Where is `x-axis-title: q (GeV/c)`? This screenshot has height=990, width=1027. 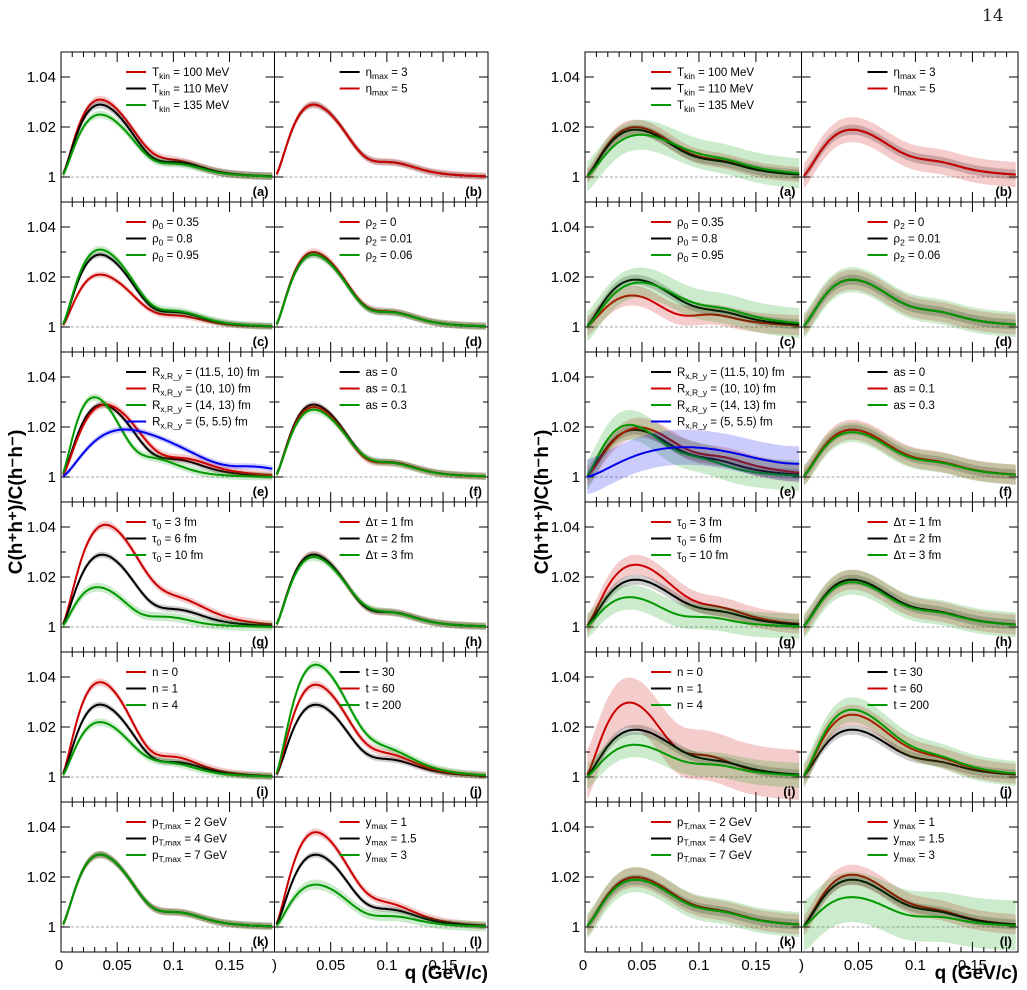 x-axis-title: q (GeV/c) is located at coordinates (446, 973).